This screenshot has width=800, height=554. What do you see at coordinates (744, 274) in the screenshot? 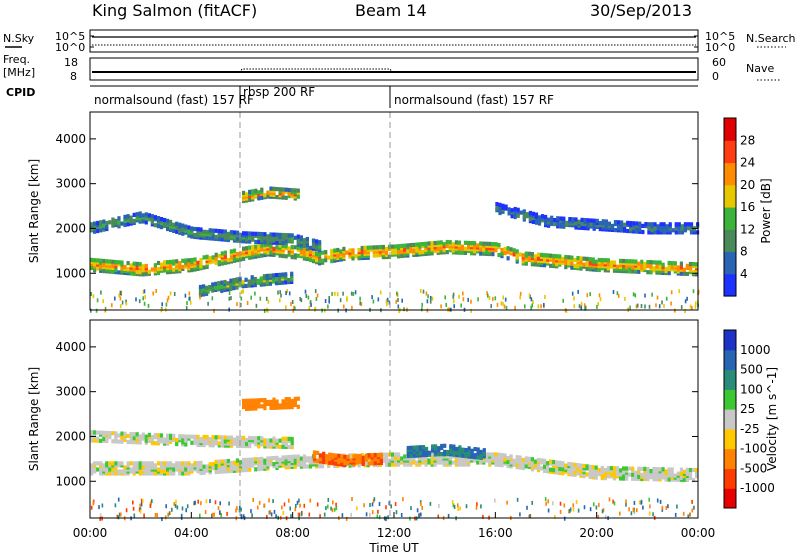
I see `colorbar-tick-label: 4` at bounding box center [744, 274].